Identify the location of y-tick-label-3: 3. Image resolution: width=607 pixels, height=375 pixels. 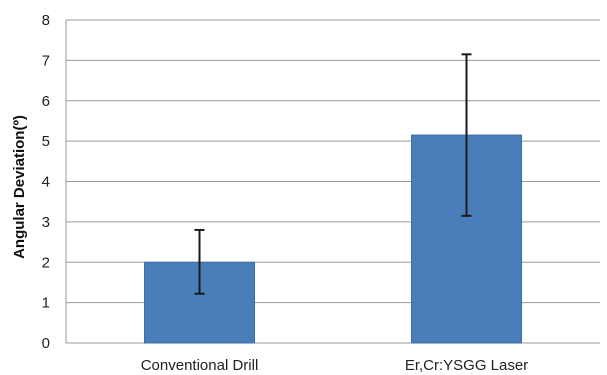
(46, 222).